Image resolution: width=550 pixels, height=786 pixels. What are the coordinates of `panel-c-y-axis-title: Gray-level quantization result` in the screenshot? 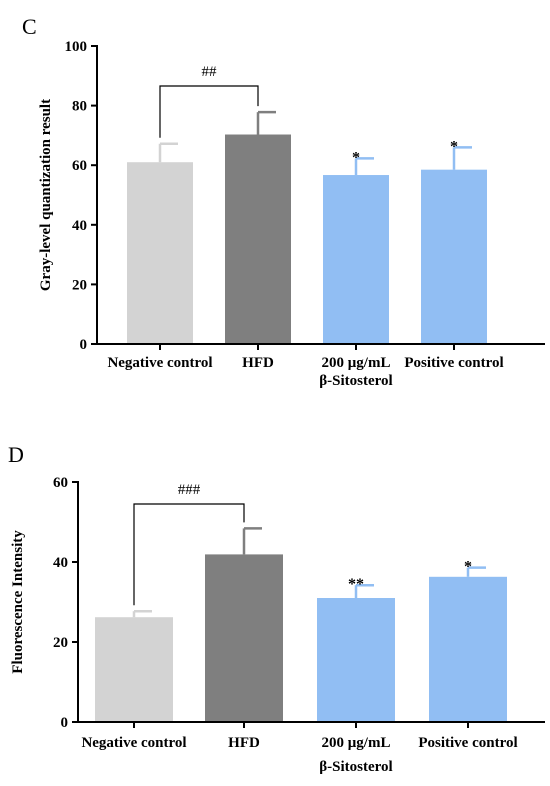 It's located at (46, 195).